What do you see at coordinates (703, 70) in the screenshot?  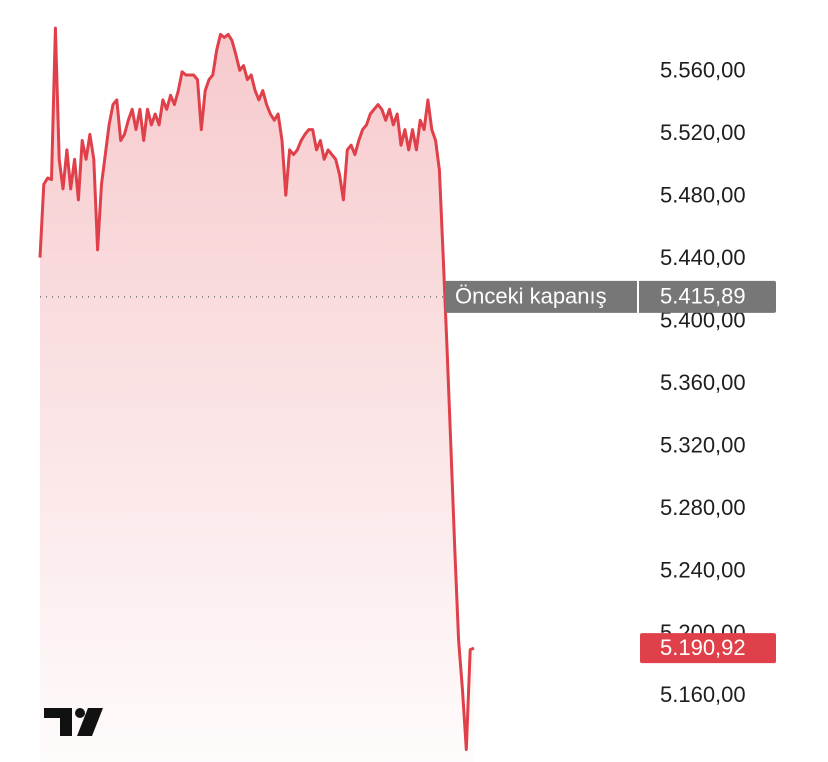 I see `y-tick-label: 5.560,00` at bounding box center [703, 70].